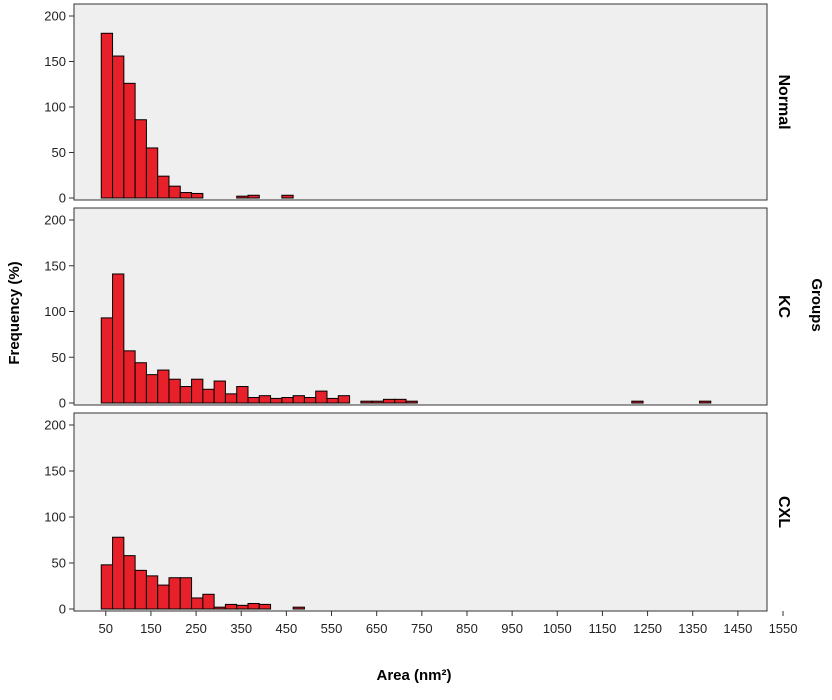 The width and height of the screenshot is (832, 700). I want to click on x-tick-label: 1250, so click(647, 628).